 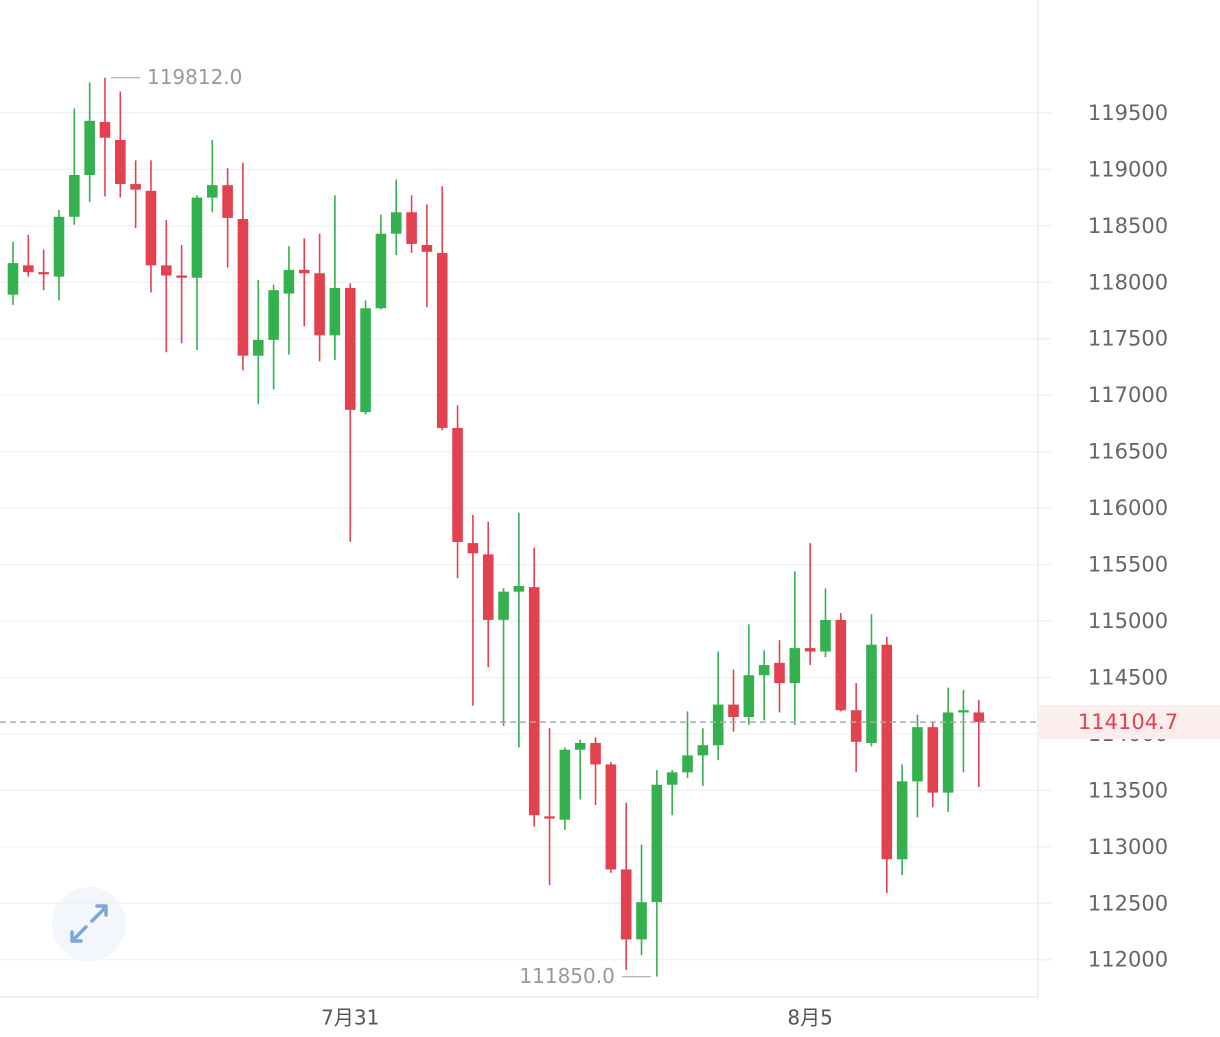 I want to click on x-tick-label: 7月31, so click(x=350, y=1018).